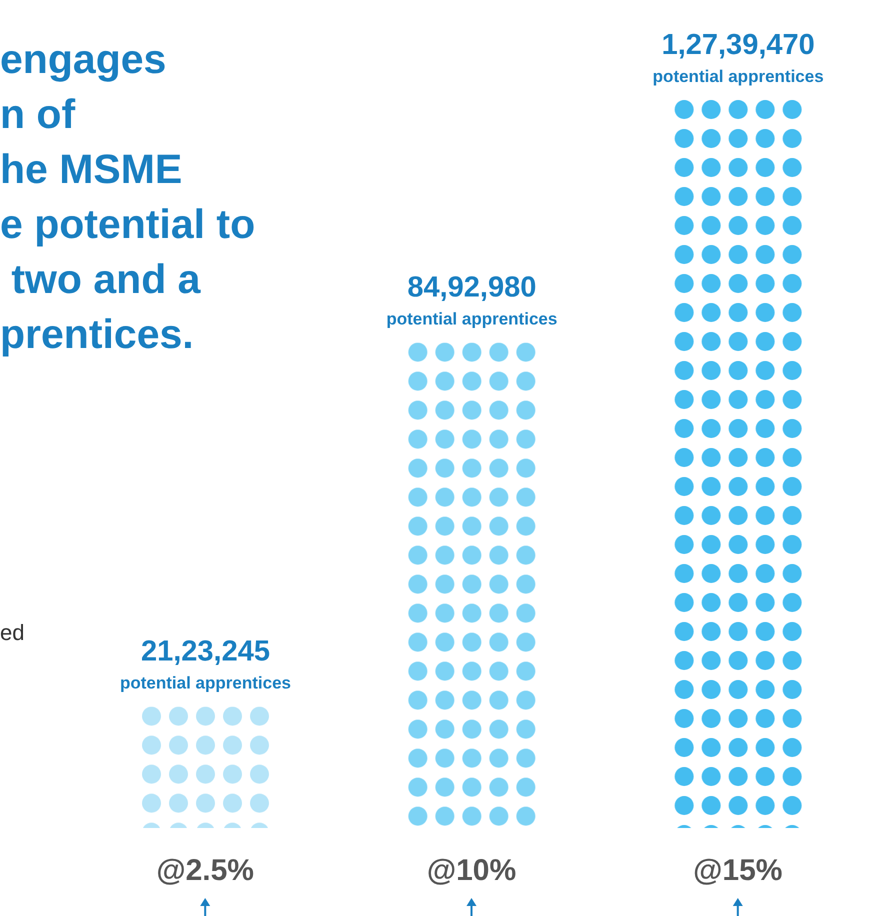 Image resolution: width=871 pixels, height=916 pixels. I want to click on data-label: 84,92,980, so click(471, 288).